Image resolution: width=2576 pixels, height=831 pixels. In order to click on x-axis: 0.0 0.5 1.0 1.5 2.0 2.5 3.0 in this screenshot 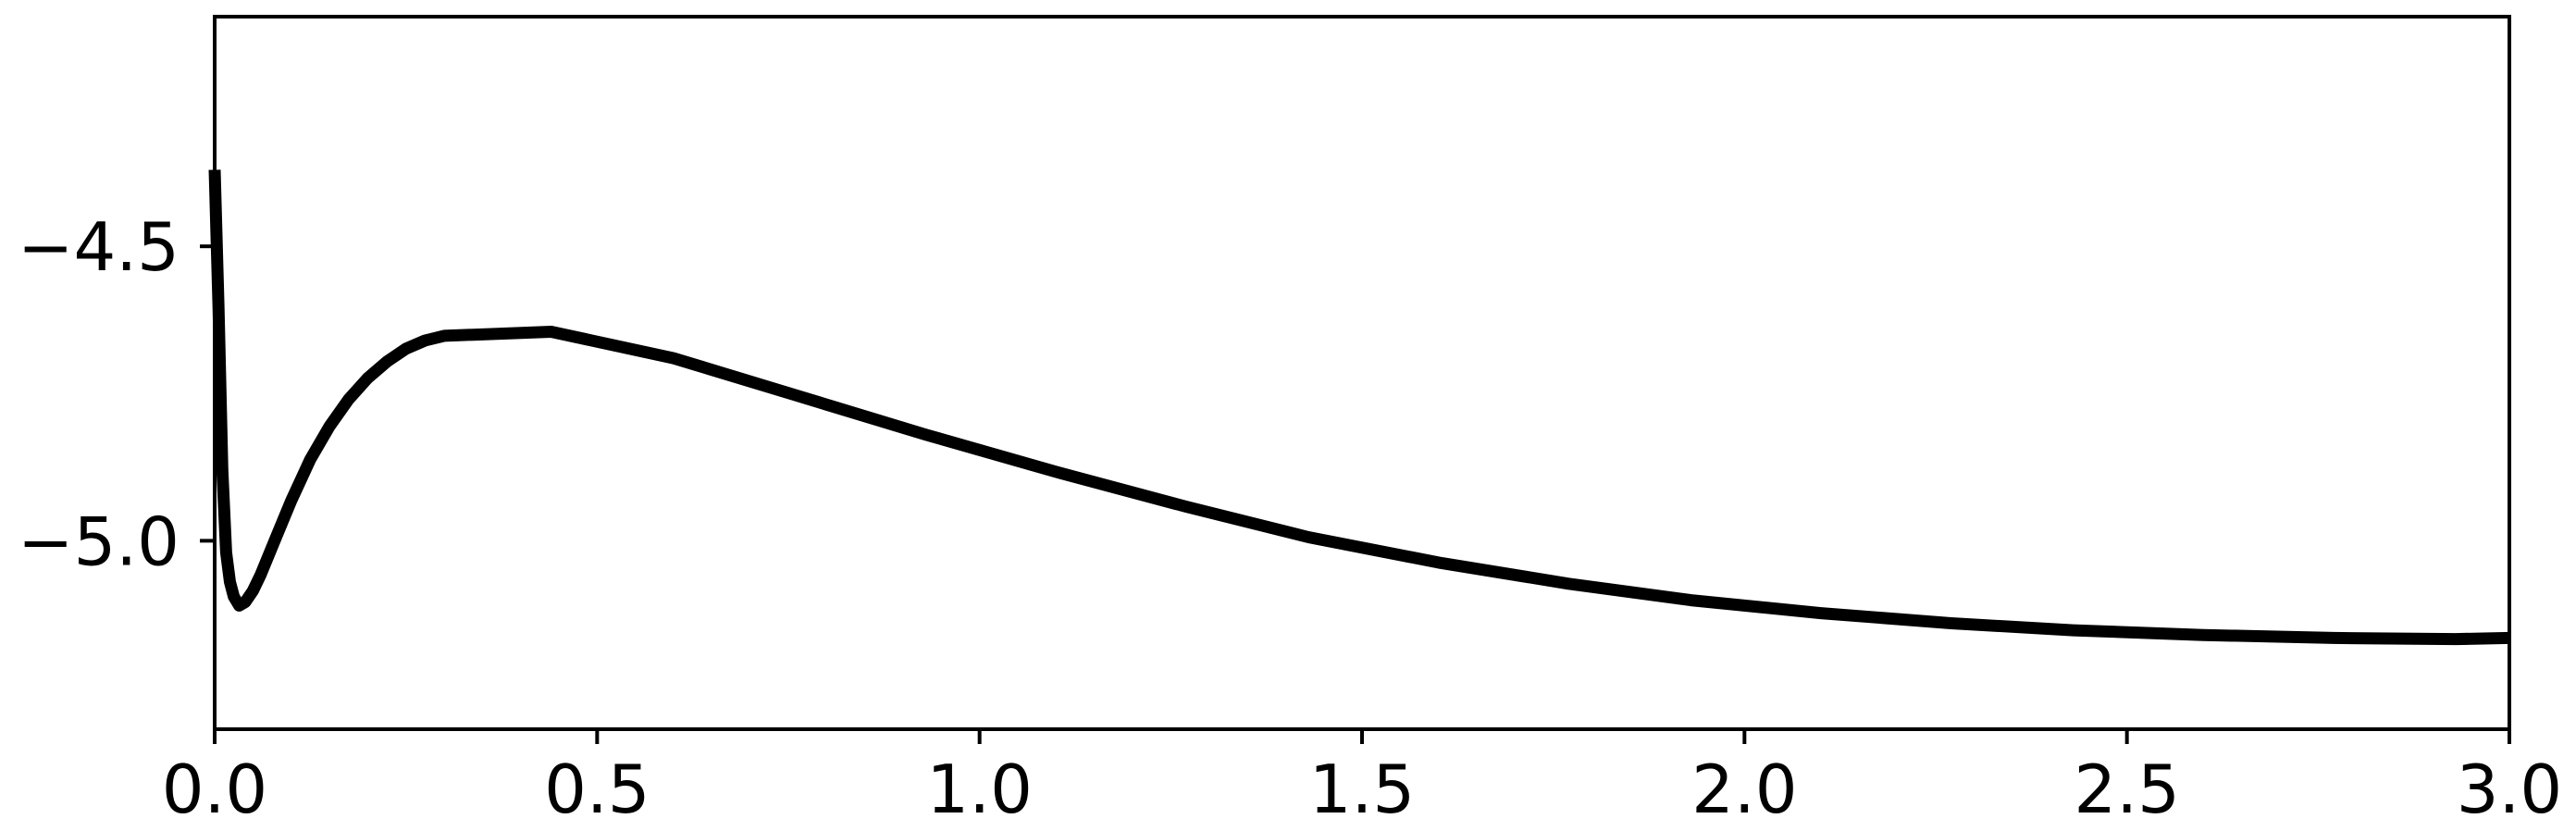, I will do `click(1362, 779)`.